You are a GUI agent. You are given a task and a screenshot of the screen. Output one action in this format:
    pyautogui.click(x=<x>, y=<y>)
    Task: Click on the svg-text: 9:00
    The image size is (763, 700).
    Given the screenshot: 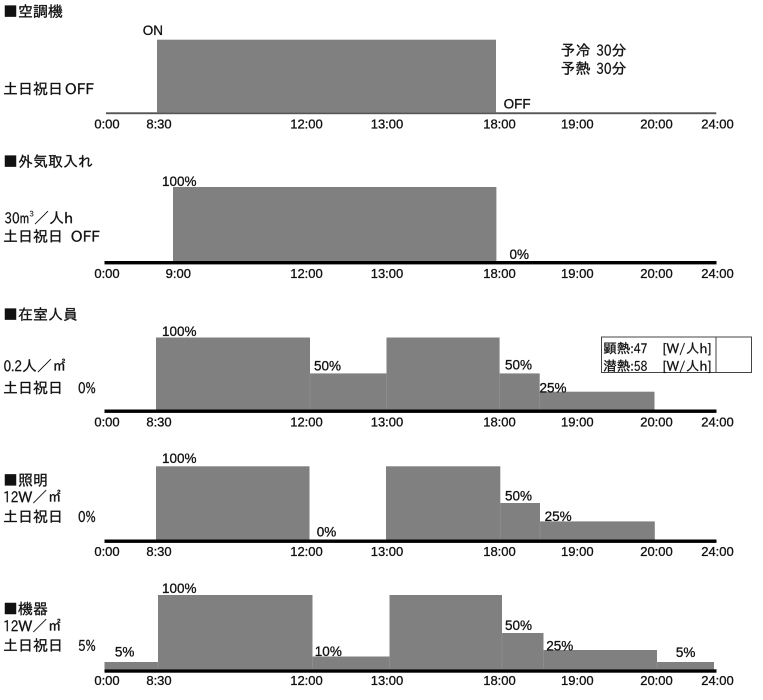 What is the action you would take?
    pyautogui.click(x=178, y=273)
    